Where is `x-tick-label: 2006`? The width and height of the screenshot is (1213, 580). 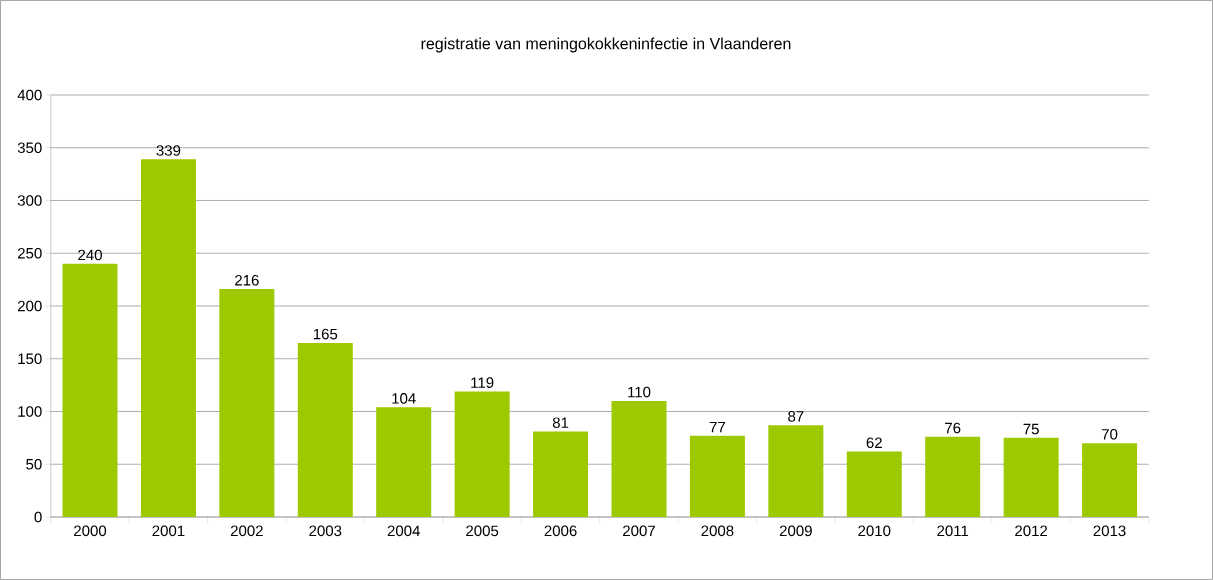 x-tick-label: 2006 is located at coordinates (560, 531).